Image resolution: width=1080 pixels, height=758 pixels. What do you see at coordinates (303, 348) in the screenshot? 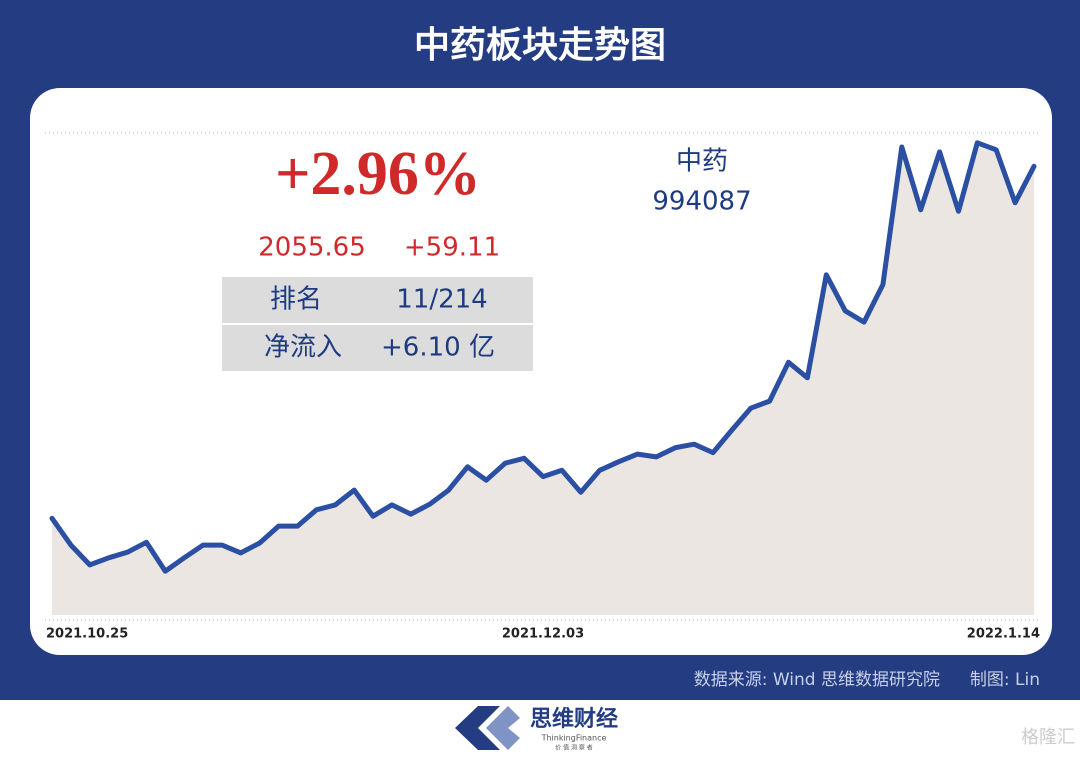
I see `stat-label: 净流入` at bounding box center [303, 348].